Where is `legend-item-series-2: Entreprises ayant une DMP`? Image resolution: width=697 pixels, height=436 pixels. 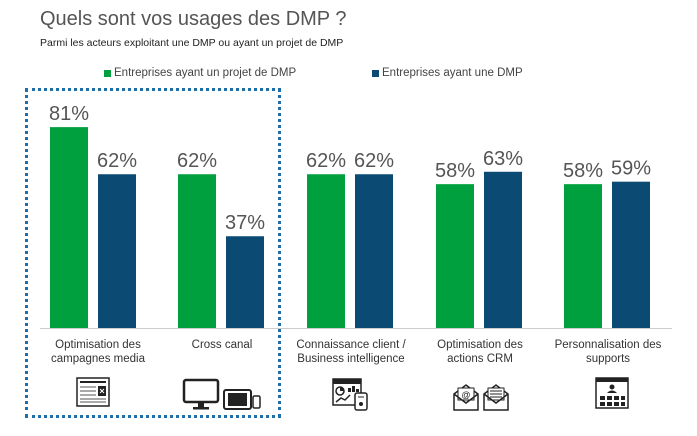
legend-item-series-2: Entreprises ayant une DMP is located at coordinates (447, 73).